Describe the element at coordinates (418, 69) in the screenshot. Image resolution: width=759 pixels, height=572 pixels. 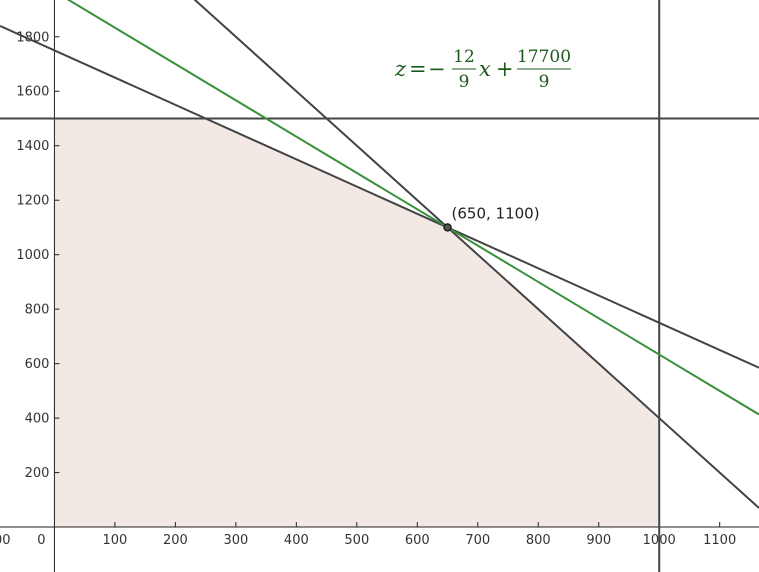
I see `equation-equals: =` at that location.